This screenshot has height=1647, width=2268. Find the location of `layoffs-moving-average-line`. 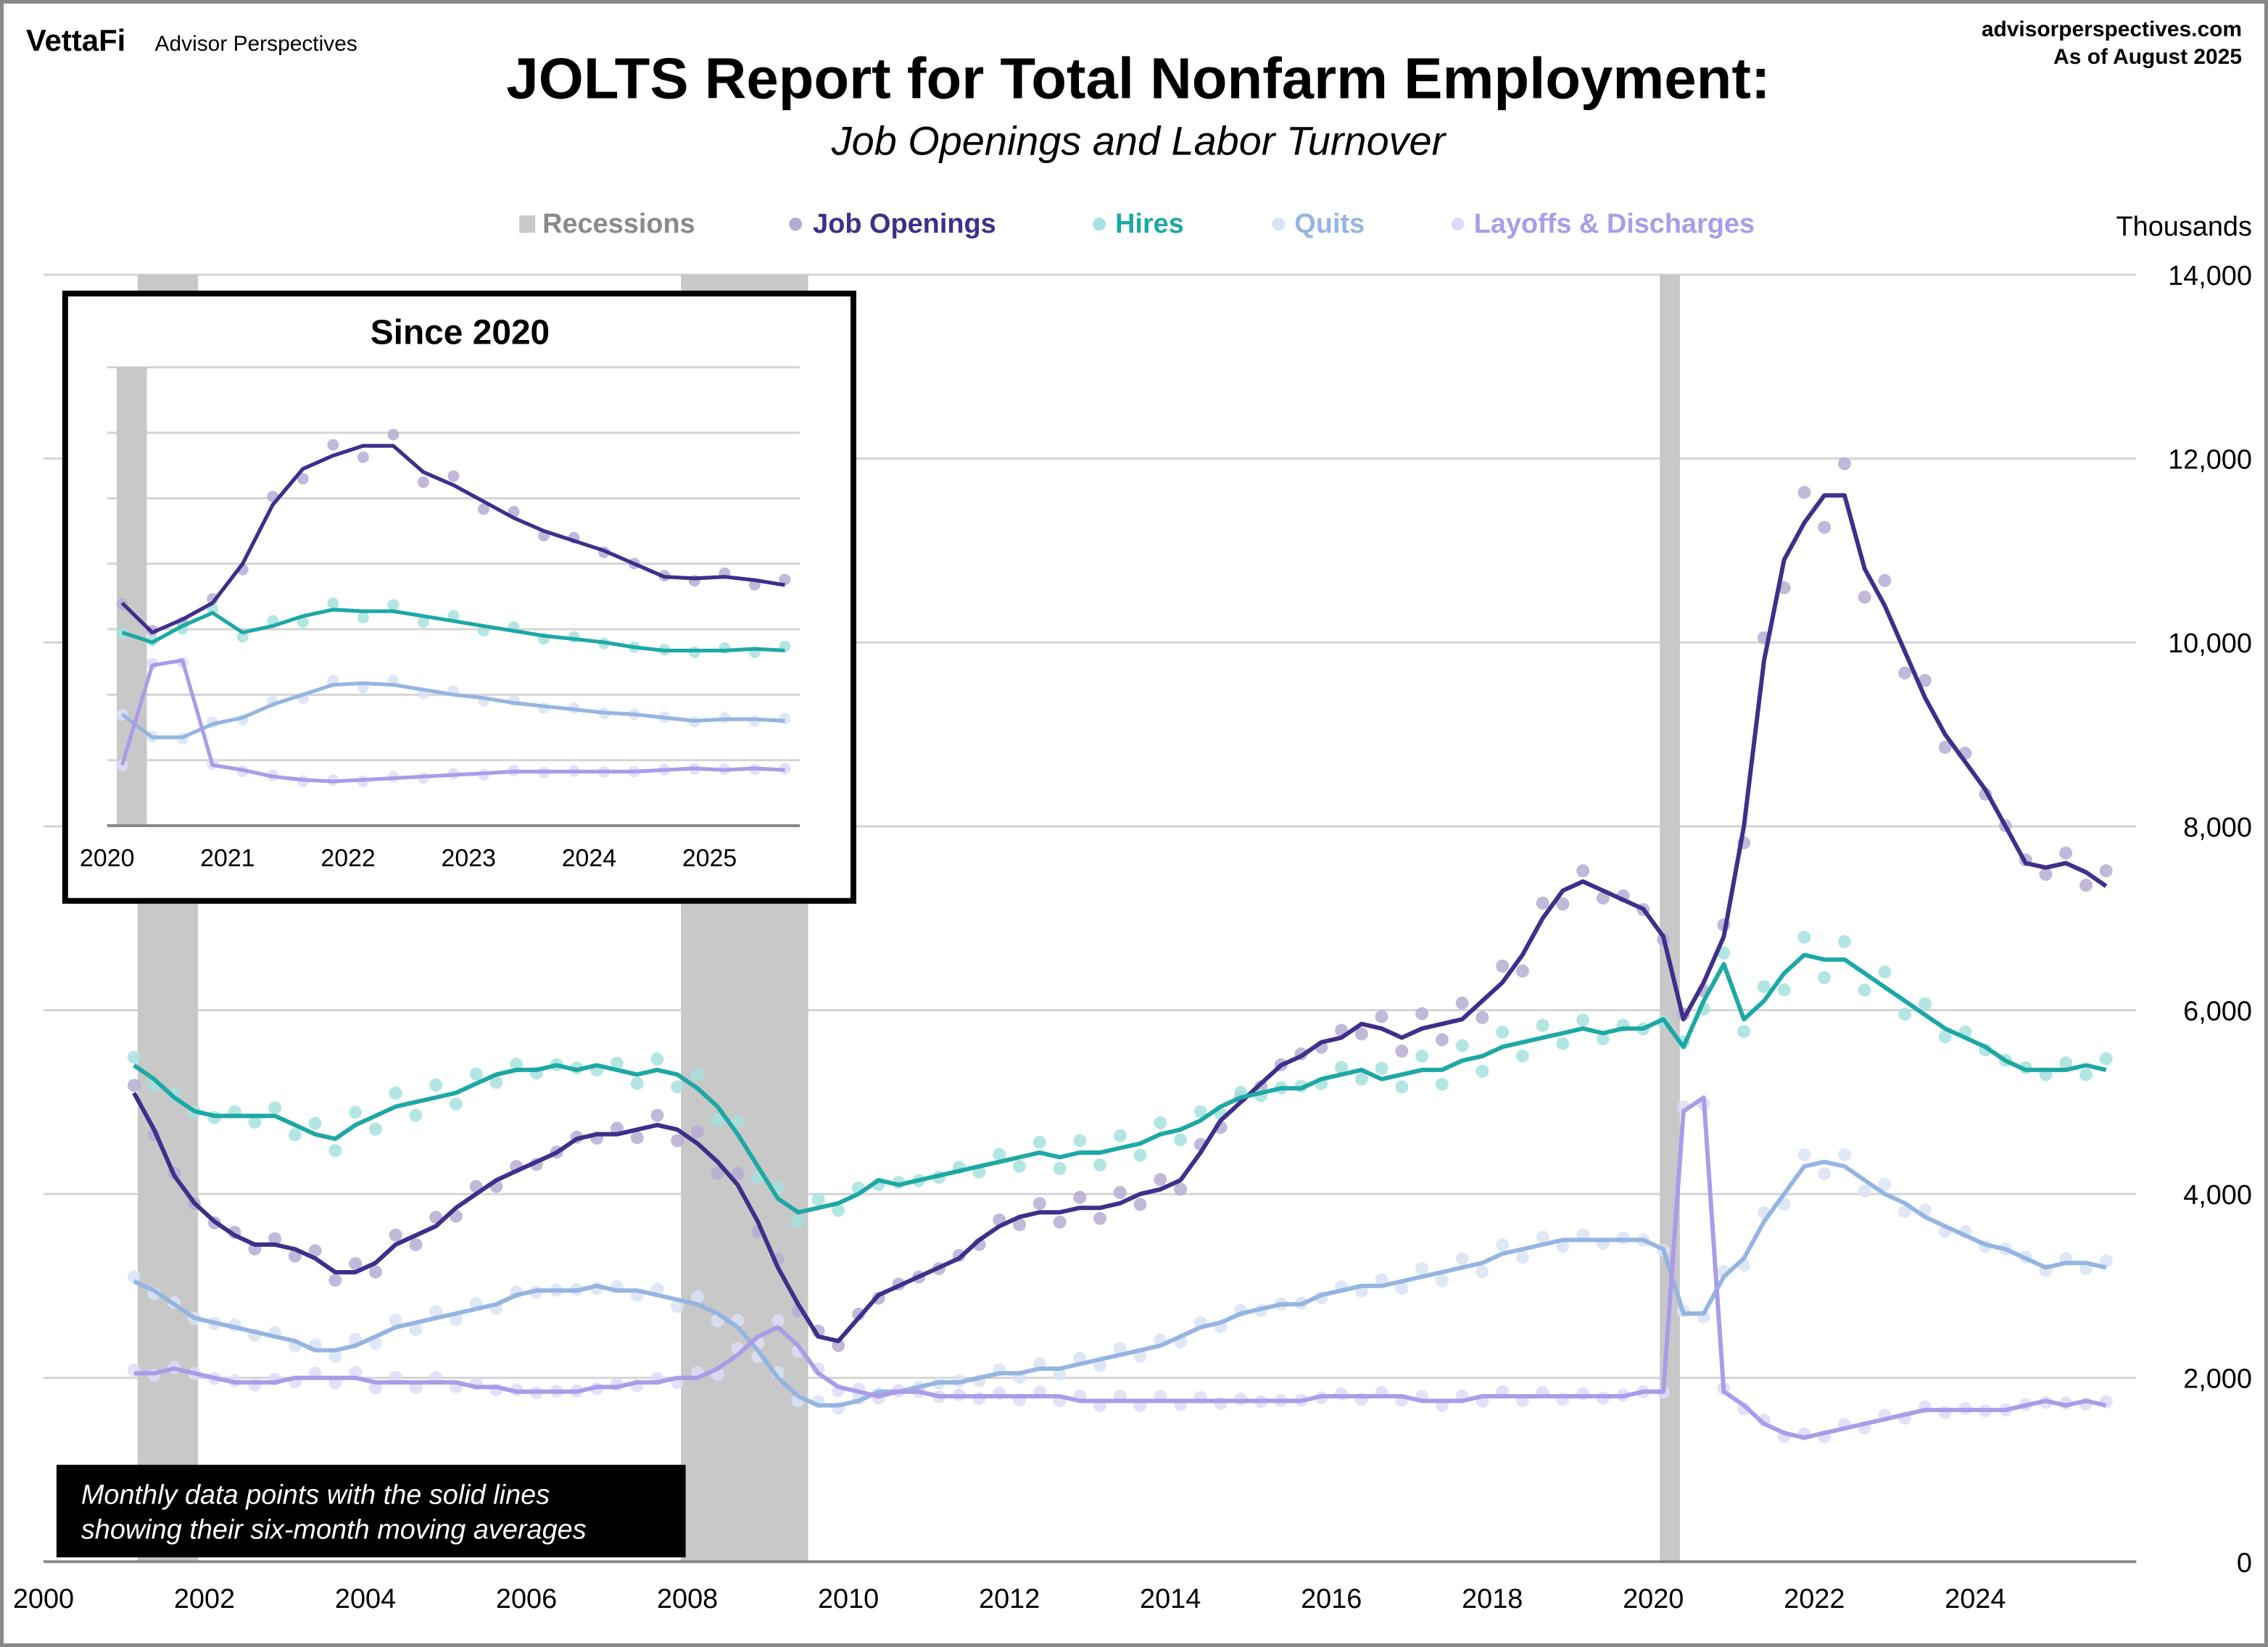

layoffs-moving-average-line is located at coordinates (452, 721).